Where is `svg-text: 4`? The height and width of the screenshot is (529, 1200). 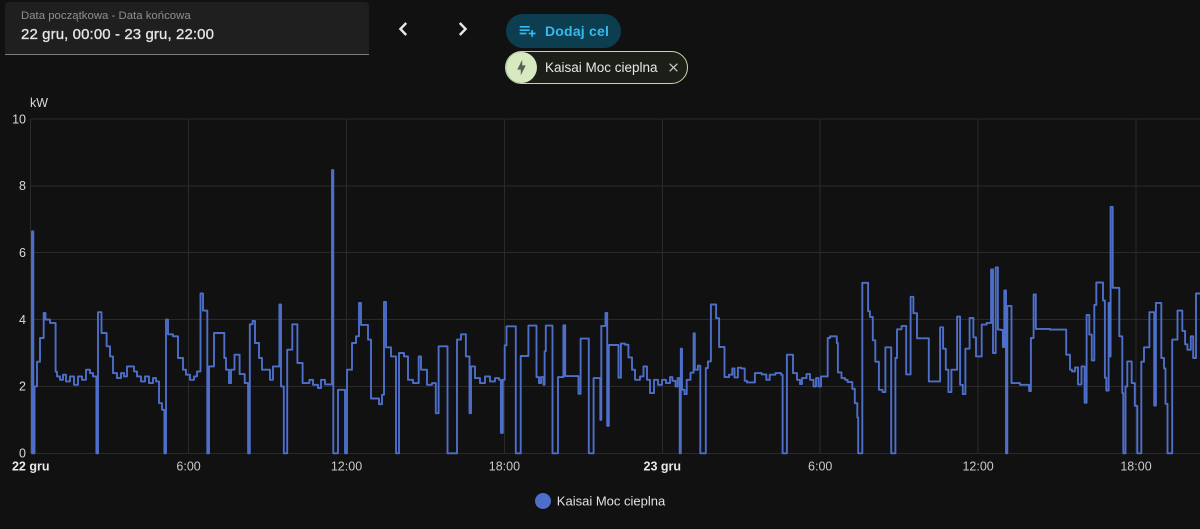 svg-text: 4 is located at coordinates (22, 320).